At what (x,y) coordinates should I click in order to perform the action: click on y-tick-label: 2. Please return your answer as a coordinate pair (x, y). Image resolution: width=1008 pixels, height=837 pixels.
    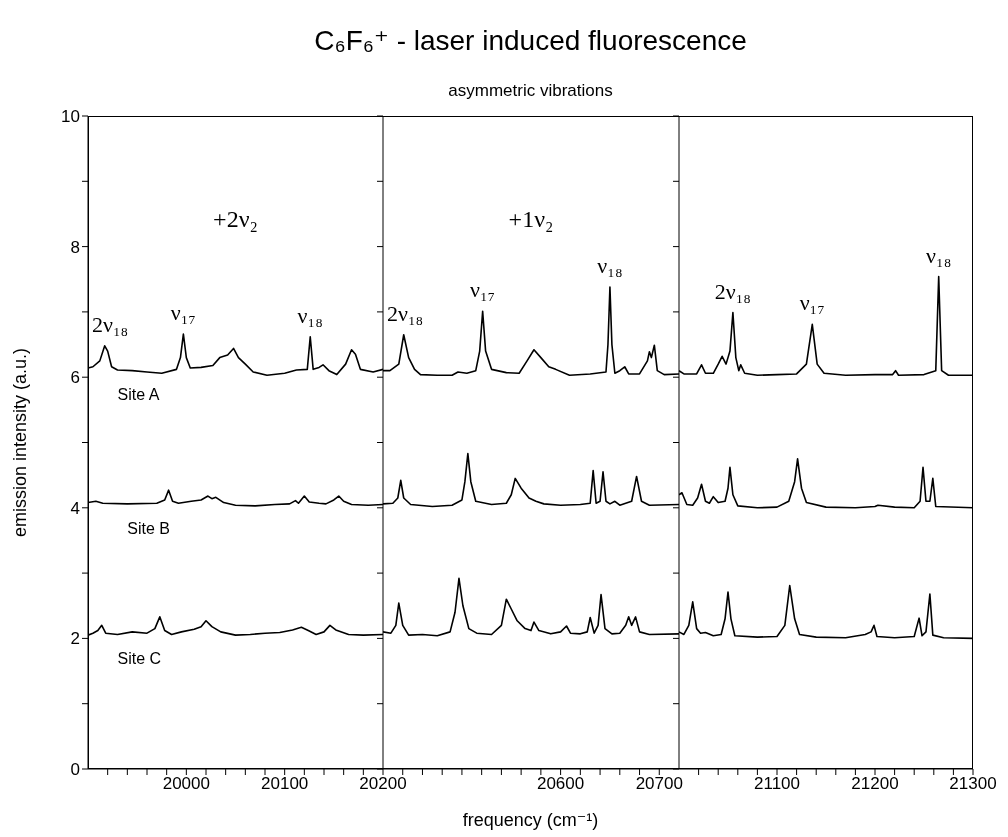
    Looking at the image, I should click on (75, 639).